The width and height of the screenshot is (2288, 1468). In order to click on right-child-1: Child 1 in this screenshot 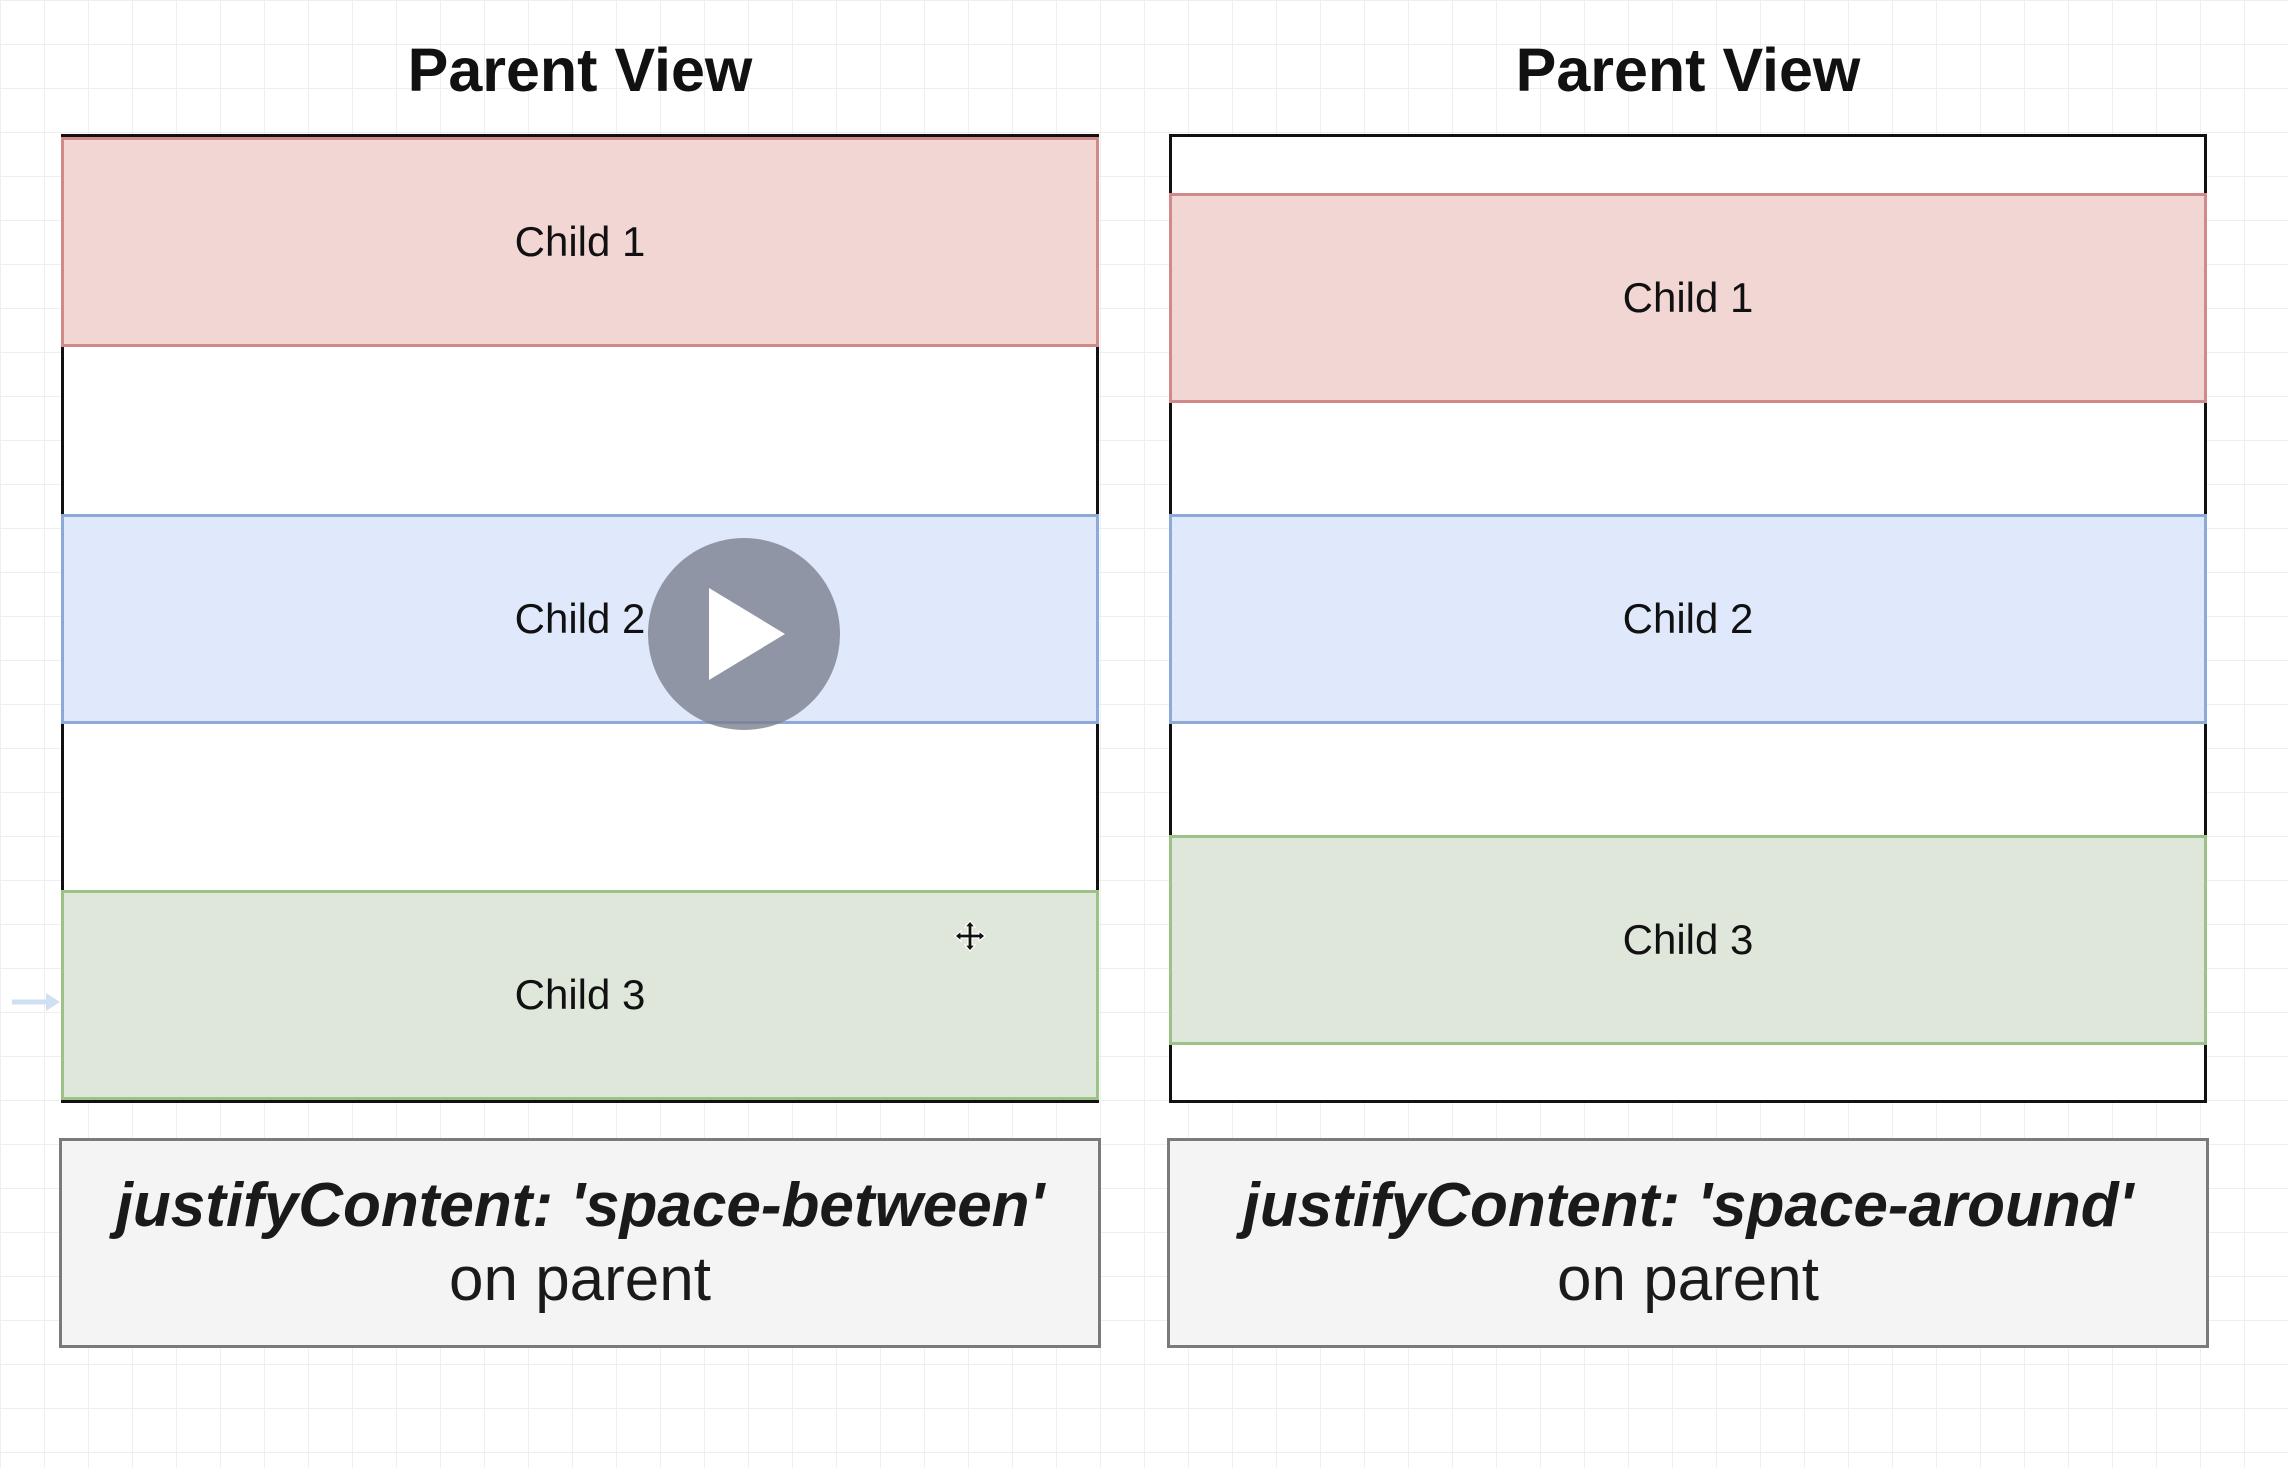, I will do `click(1688, 297)`.